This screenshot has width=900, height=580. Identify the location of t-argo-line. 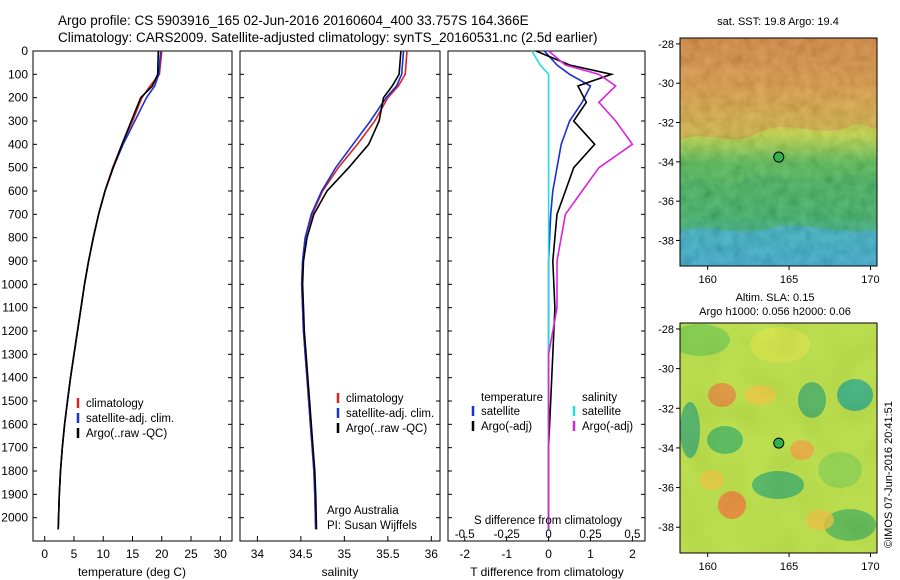
(575, 290).